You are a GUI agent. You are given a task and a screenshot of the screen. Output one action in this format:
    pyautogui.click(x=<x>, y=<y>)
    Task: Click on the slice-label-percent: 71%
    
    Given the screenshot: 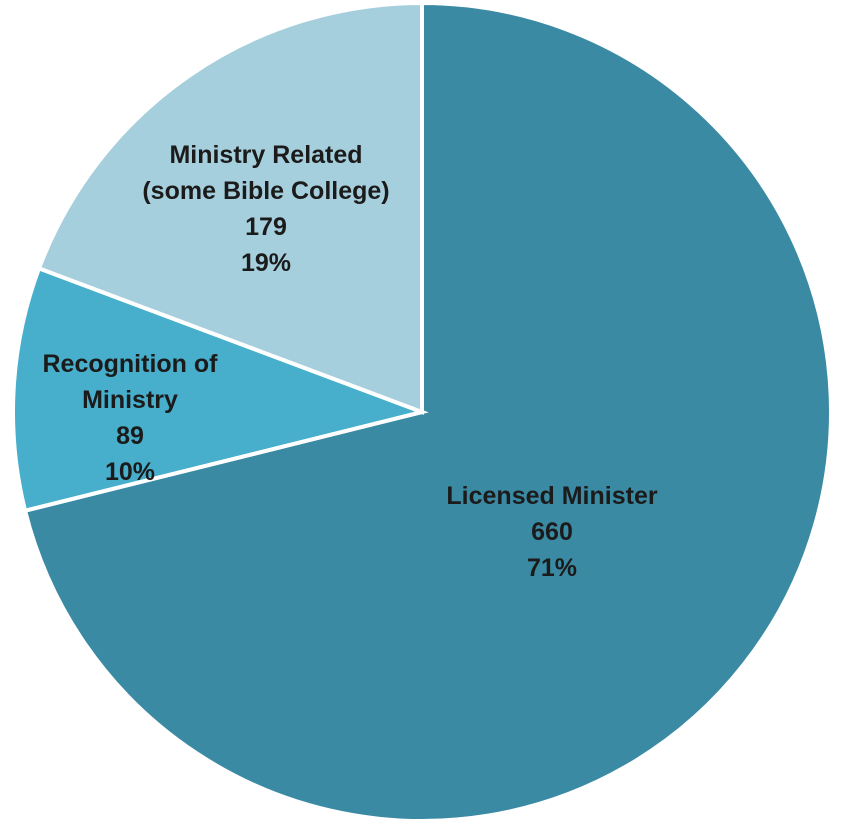 What is the action you would take?
    pyautogui.click(x=552, y=568)
    